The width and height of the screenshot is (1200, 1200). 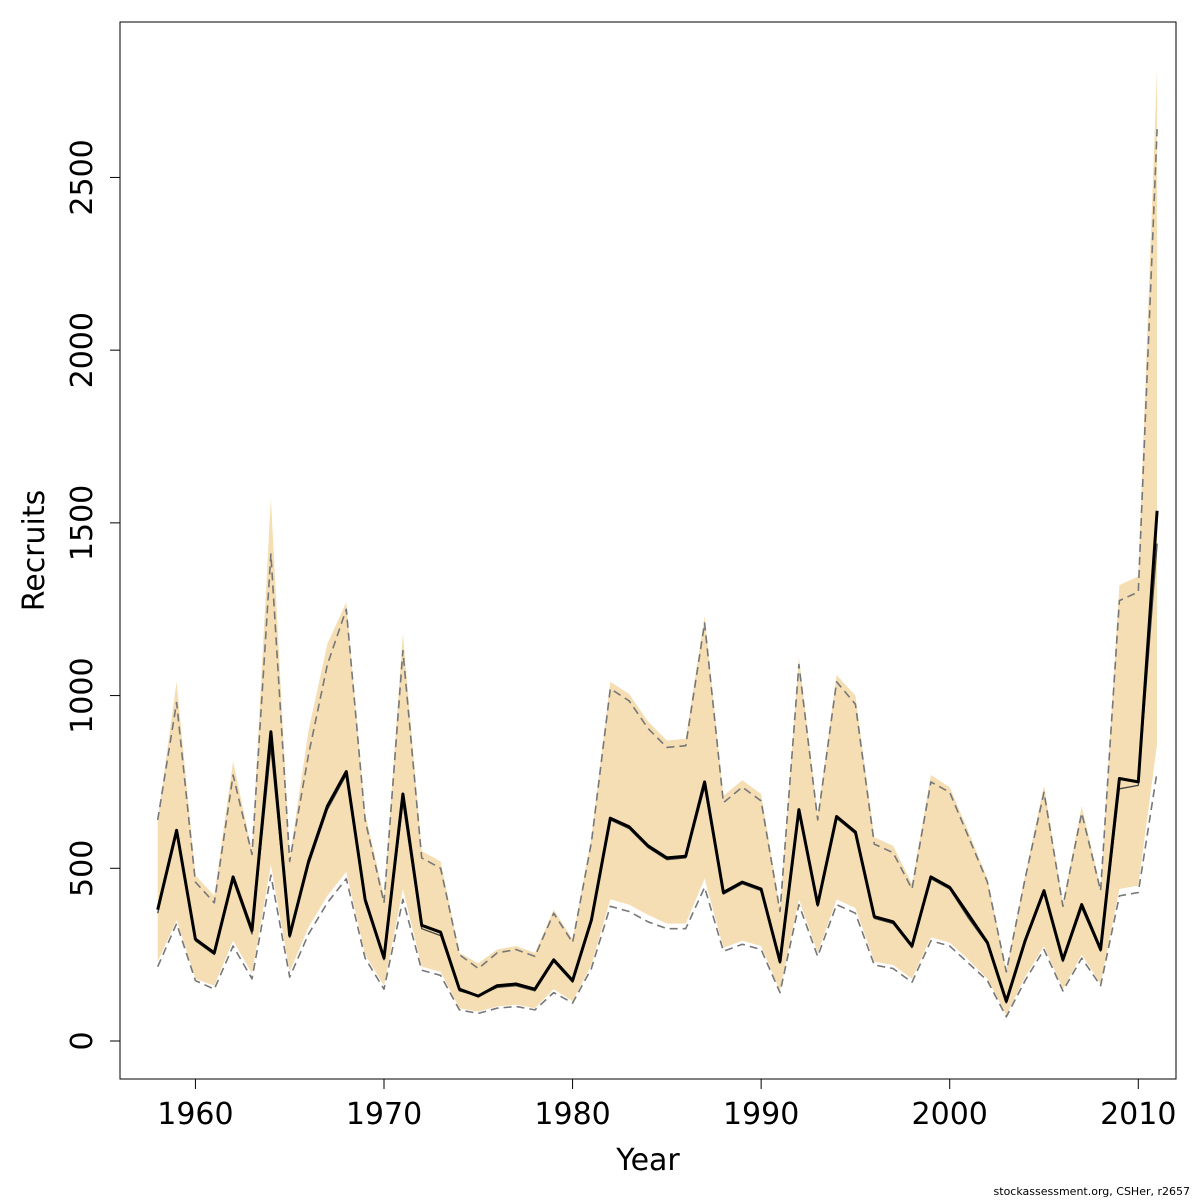 I want to click on x-tick-label: 1960, so click(x=195, y=1114).